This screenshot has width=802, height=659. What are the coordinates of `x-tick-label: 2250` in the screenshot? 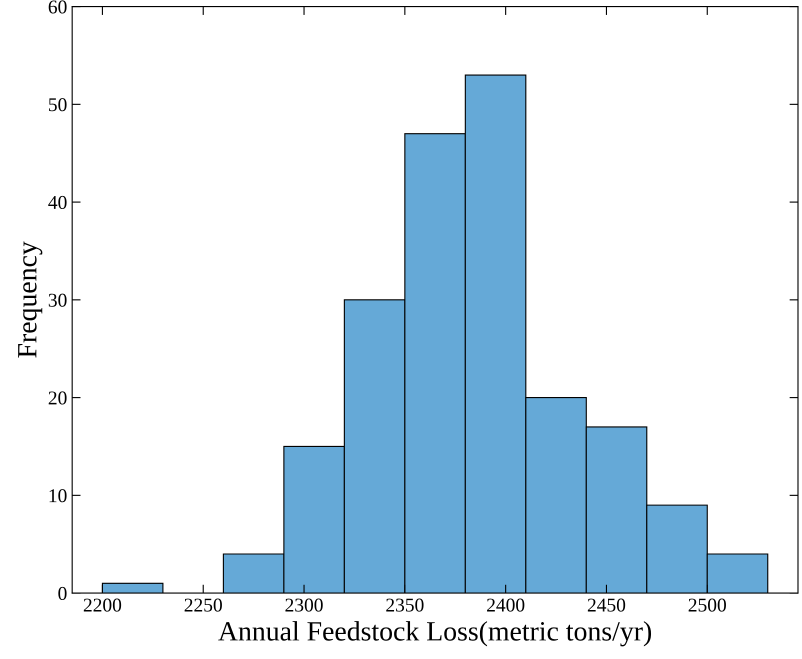 It's located at (203, 605).